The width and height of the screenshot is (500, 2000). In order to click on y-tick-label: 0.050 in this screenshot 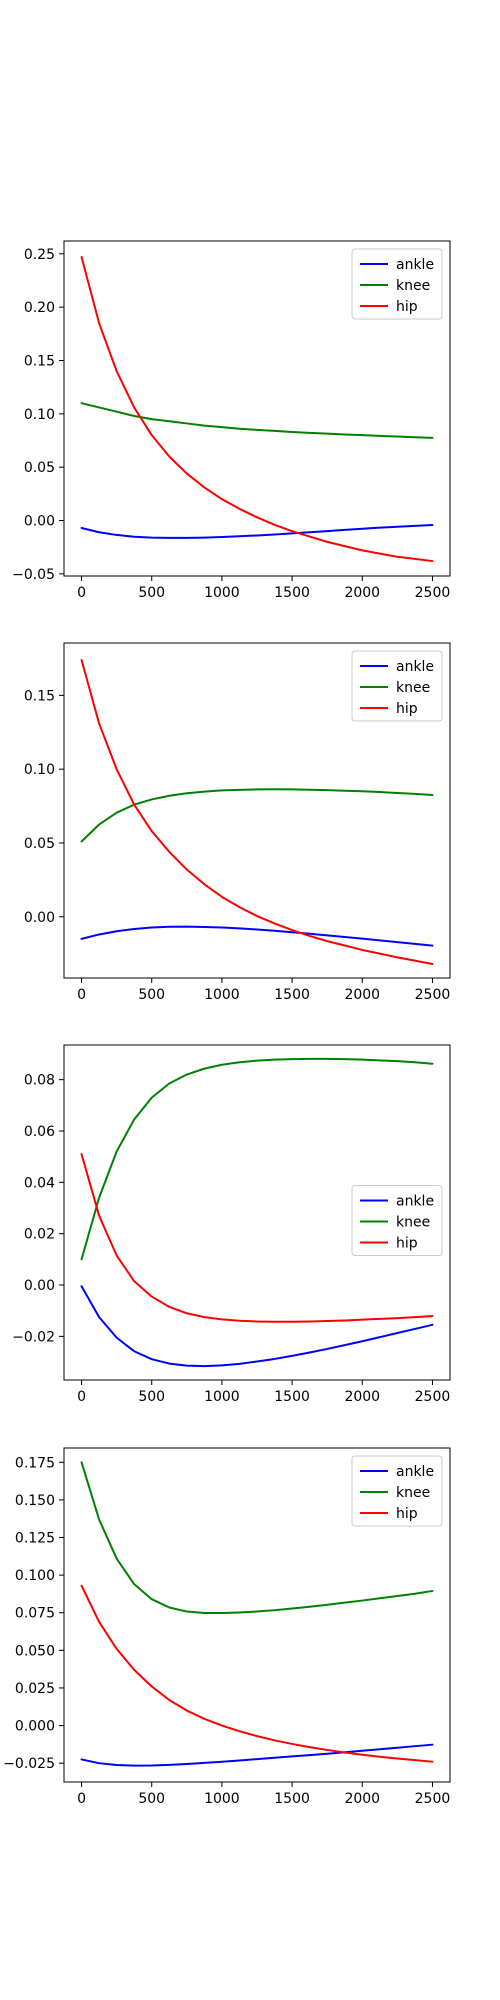, I will do `click(35, 1651)`.